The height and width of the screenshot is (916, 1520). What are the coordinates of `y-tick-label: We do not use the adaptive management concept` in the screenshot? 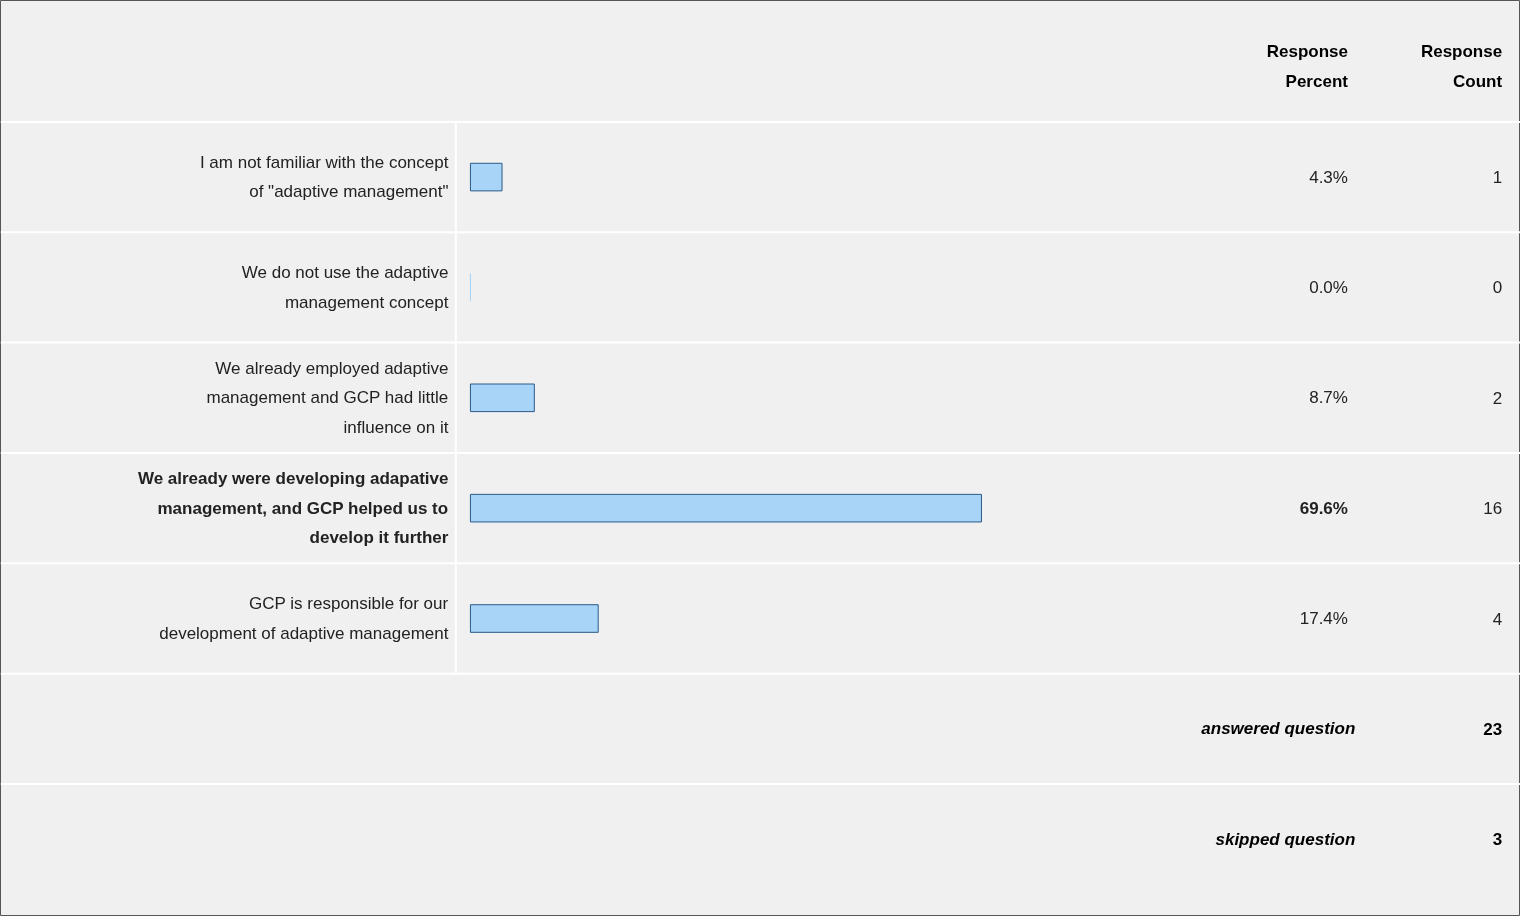 It's located at (345, 287).